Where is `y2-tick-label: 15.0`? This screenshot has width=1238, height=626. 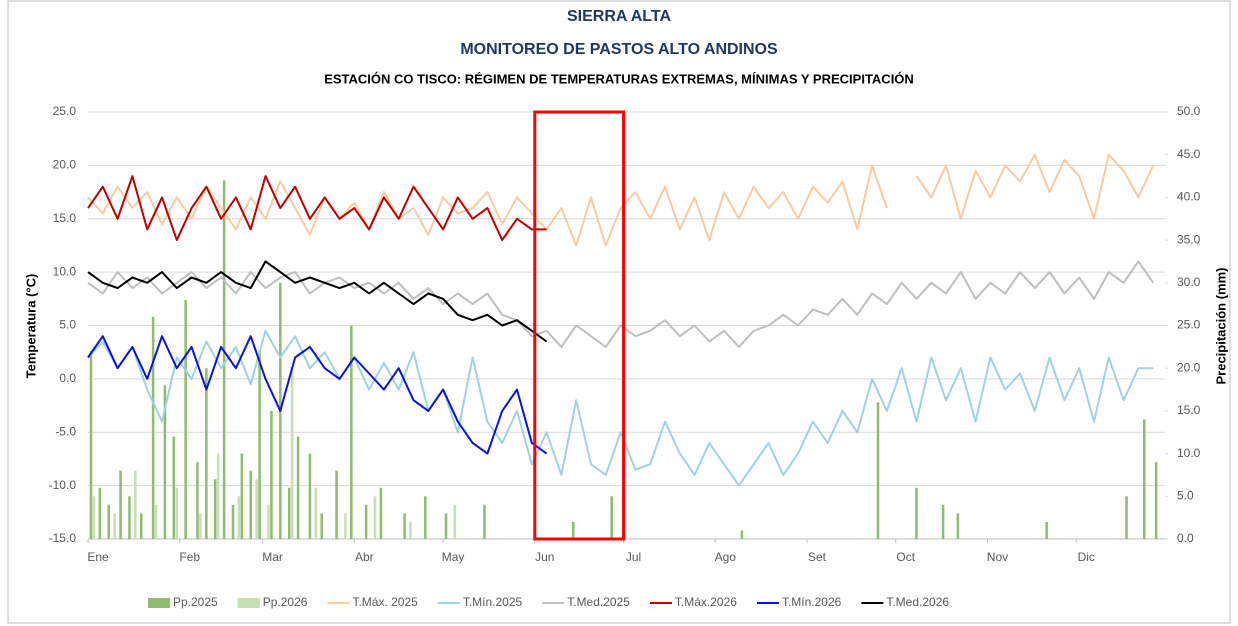
y2-tick-label: 15.0 is located at coordinates (1189, 410).